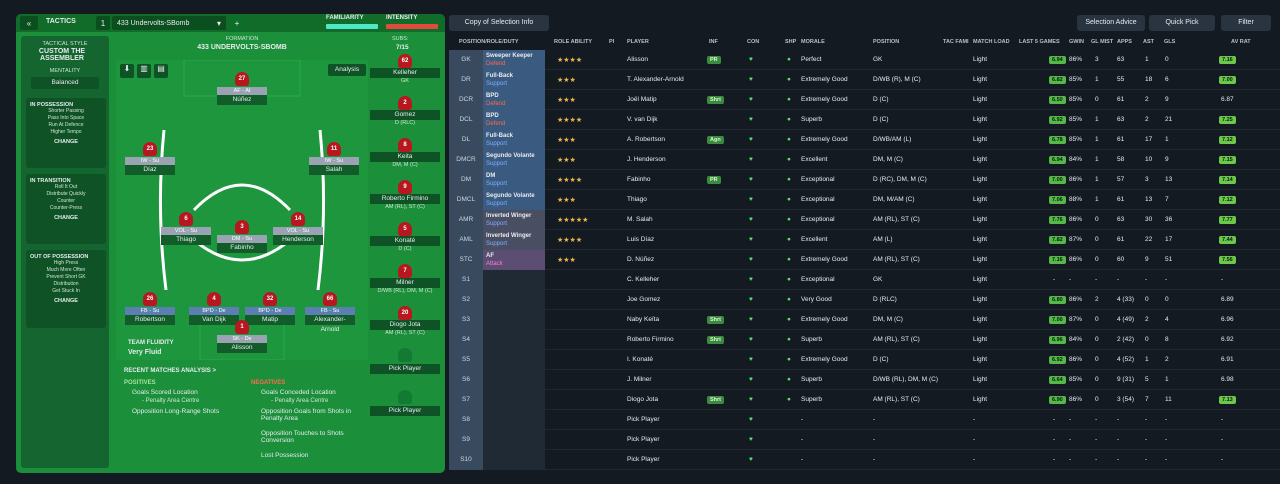 The width and height of the screenshot is (1280, 484). What do you see at coordinates (66, 142) in the screenshot?
I see `change-inp-button: CHANGE` at bounding box center [66, 142].